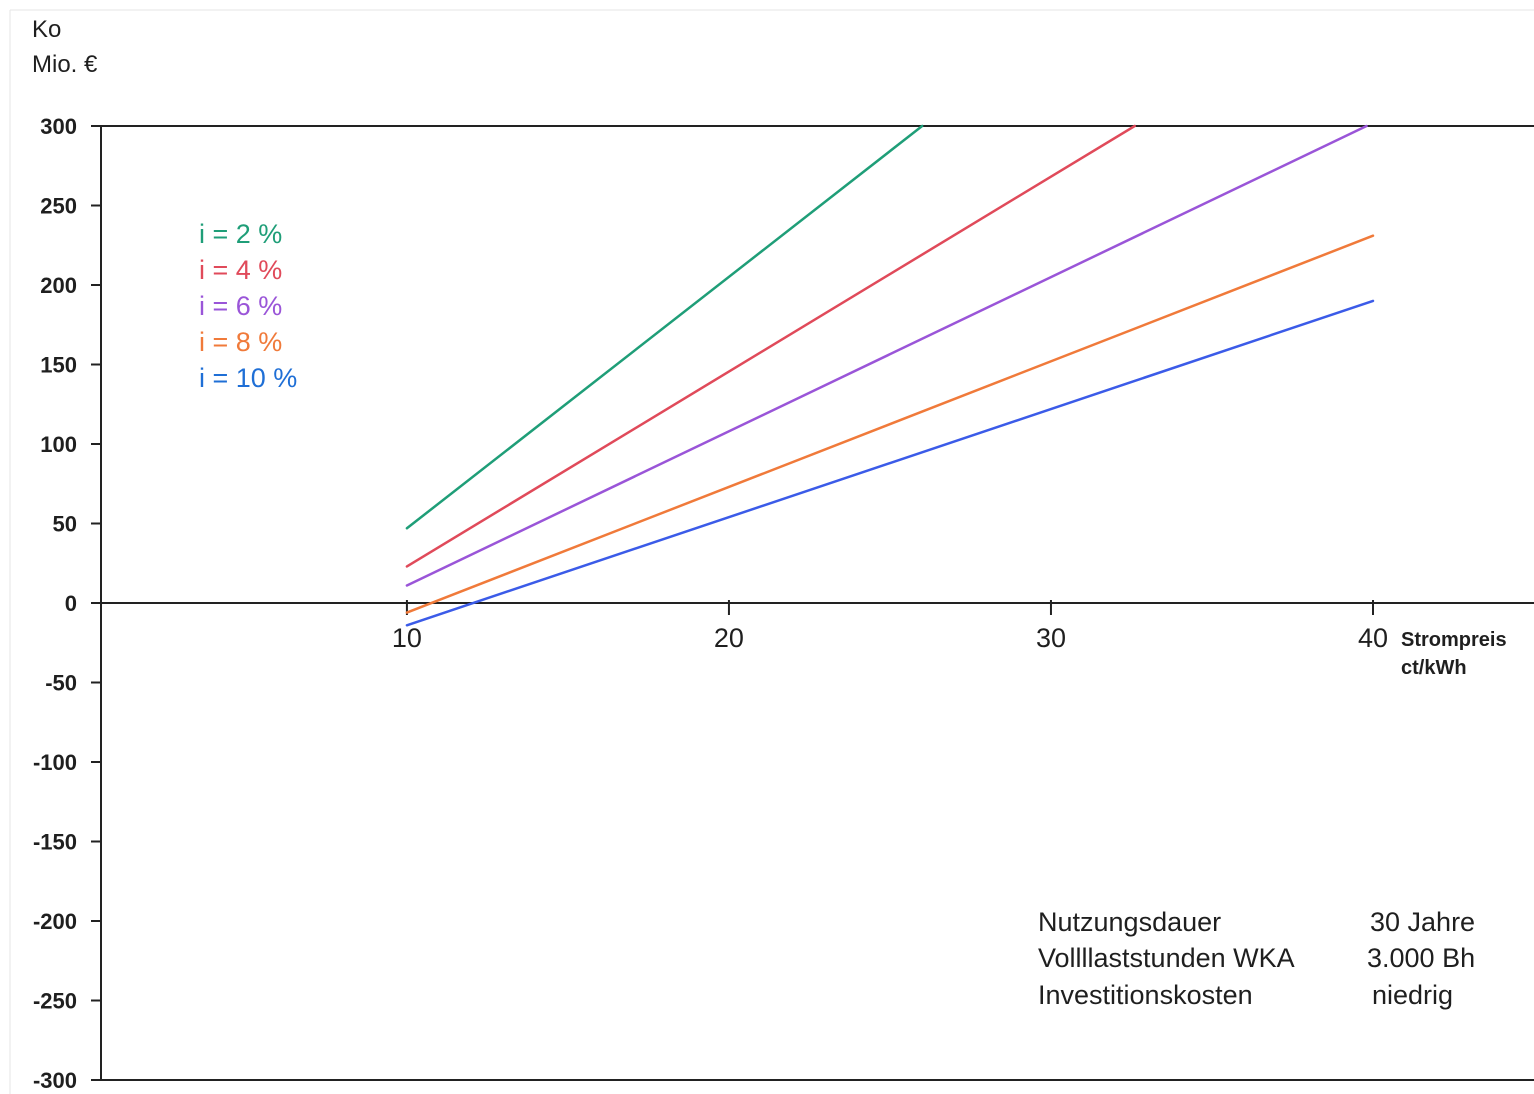 The width and height of the screenshot is (1534, 1094). What do you see at coordinates (729, 638) in the screenshot?
I see `x-tick-label: 20` at bounding box center [729, 638].